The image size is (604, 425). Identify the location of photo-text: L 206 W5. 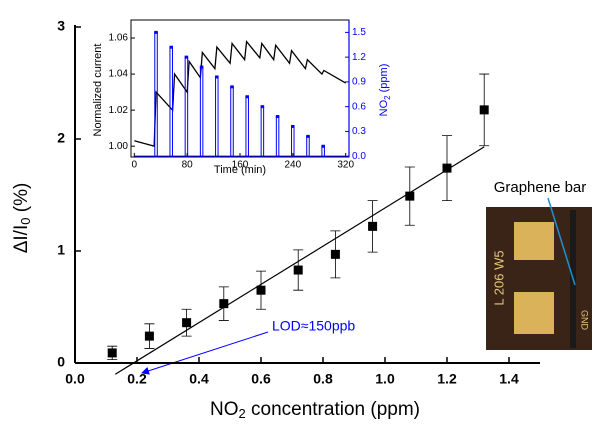
(498, 277).